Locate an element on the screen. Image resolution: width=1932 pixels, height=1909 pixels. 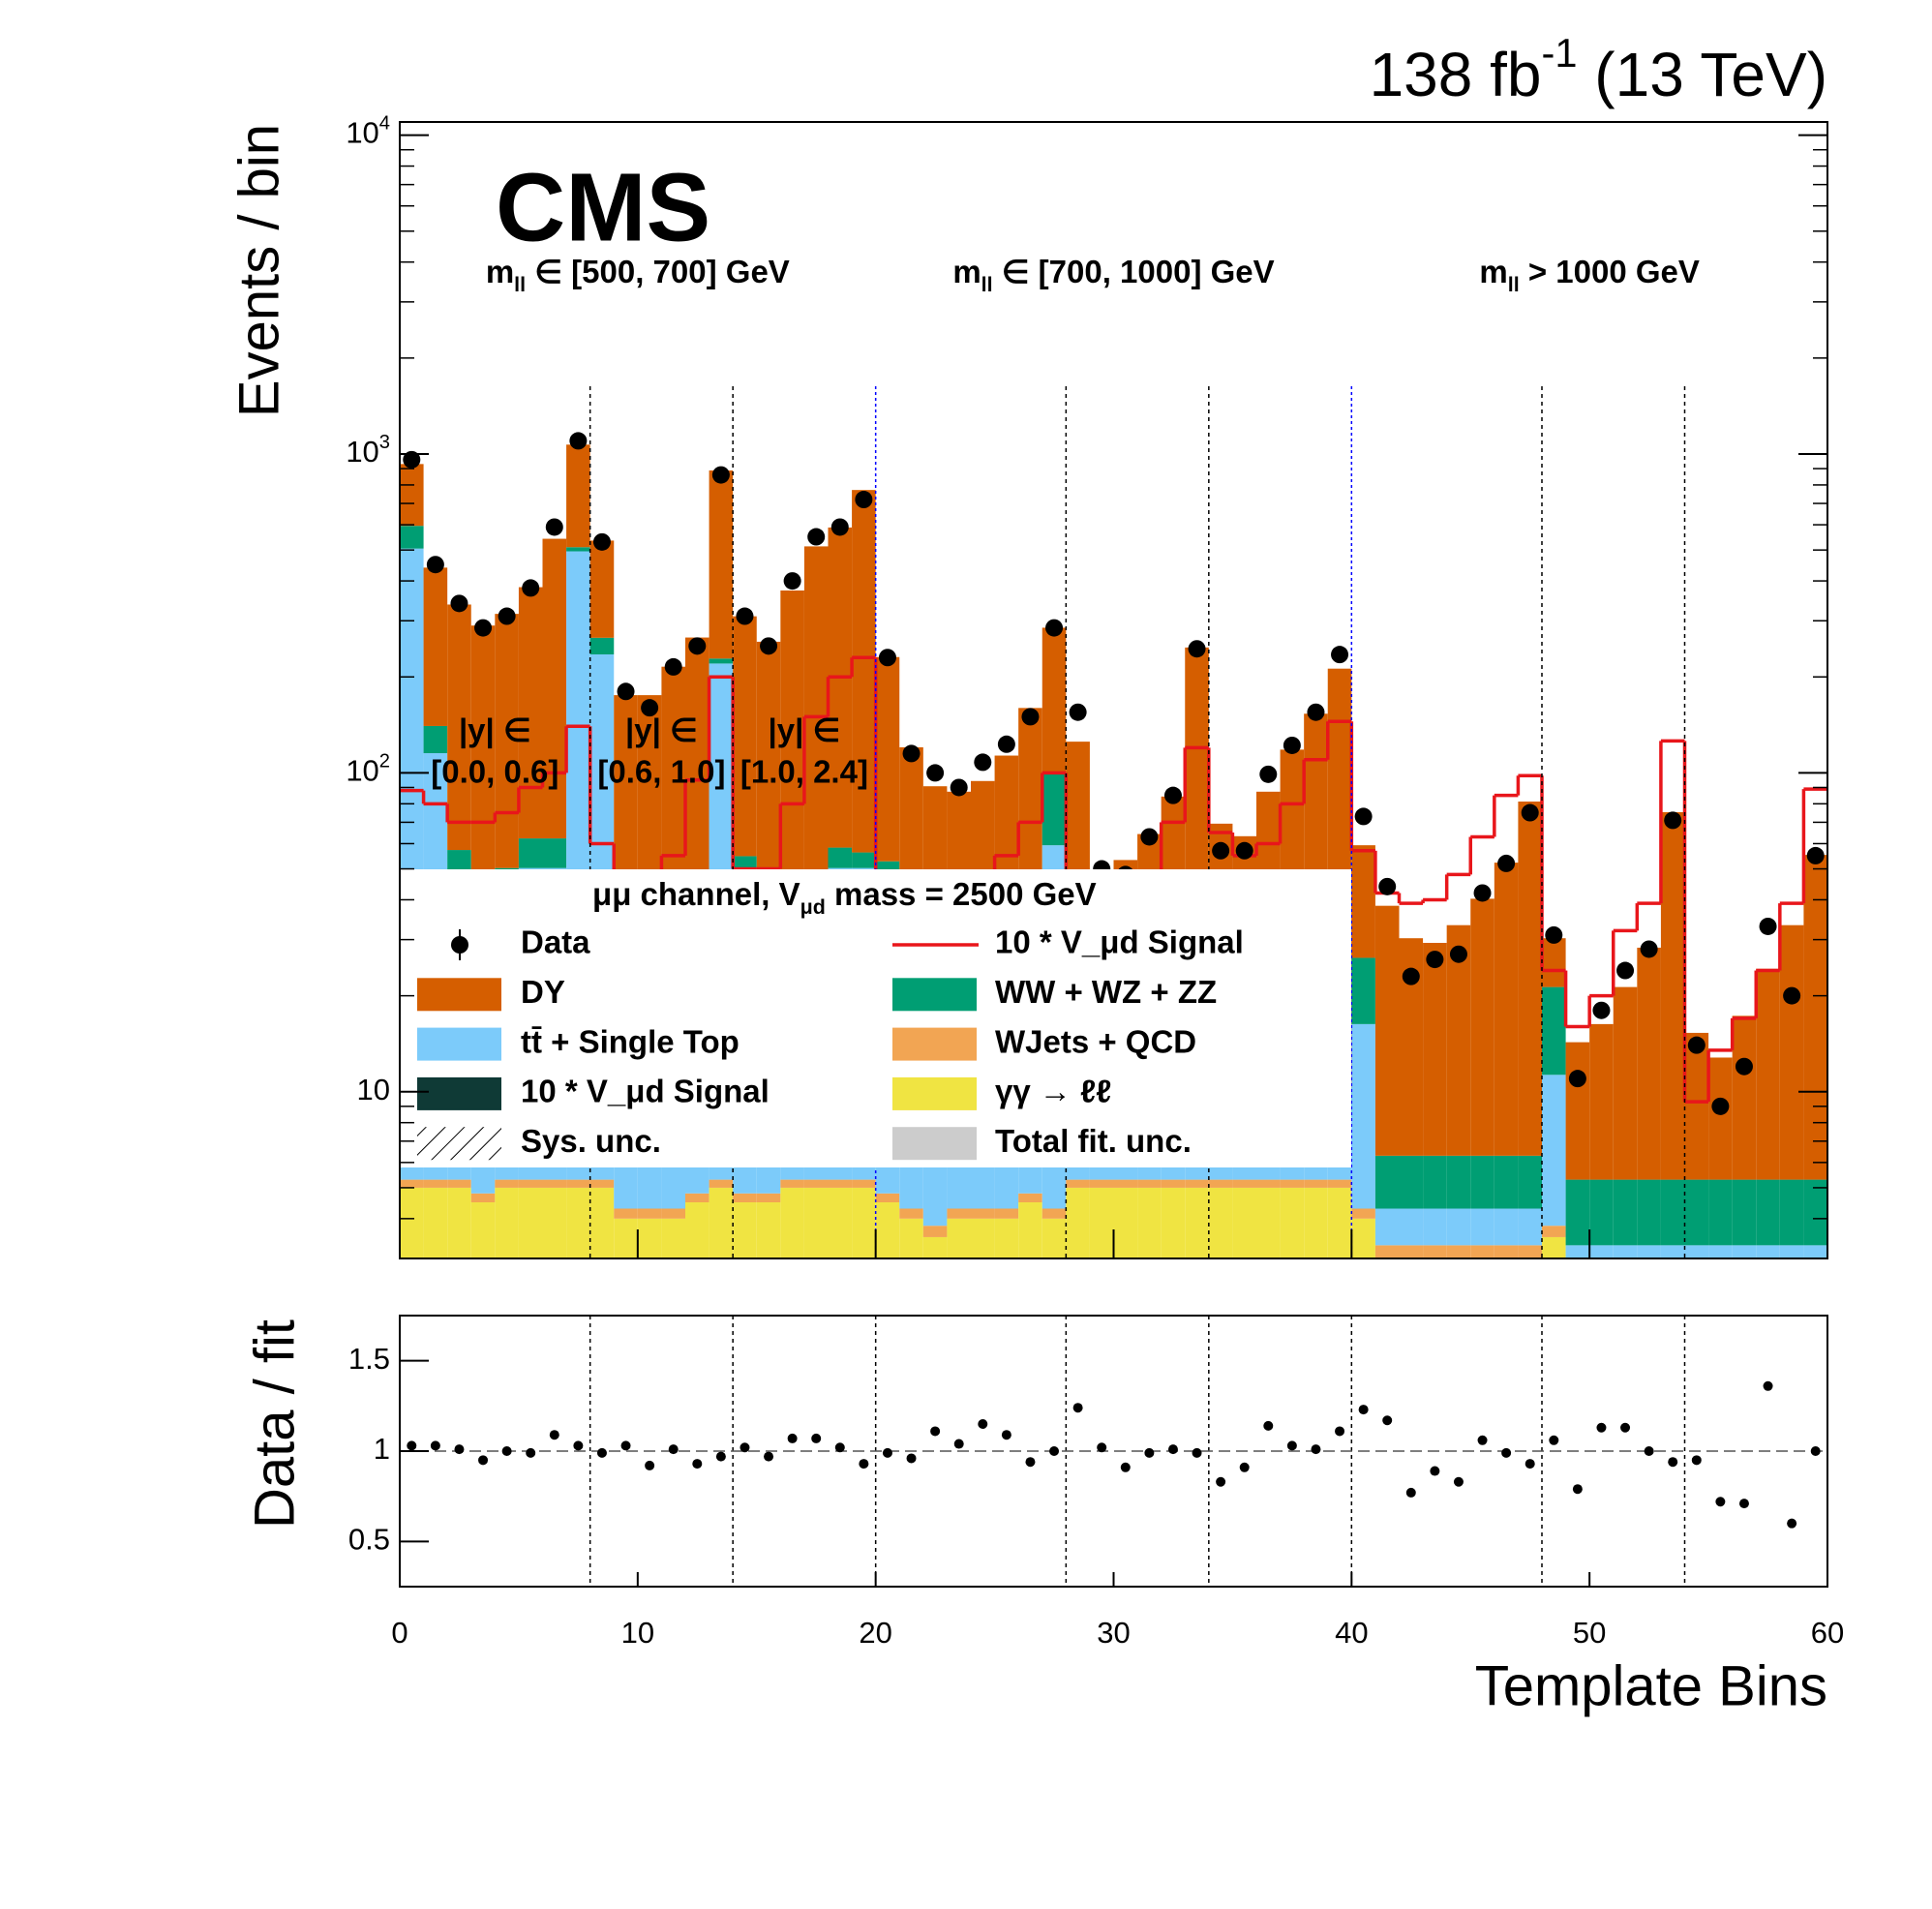
x-tick-label: 30 is located at coordinates (1113, 1633).